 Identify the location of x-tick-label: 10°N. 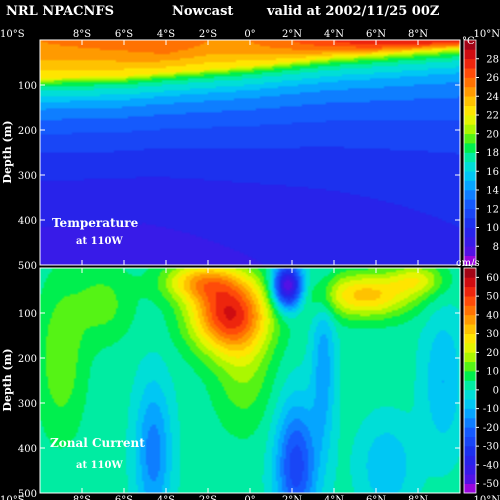
(487, 34).